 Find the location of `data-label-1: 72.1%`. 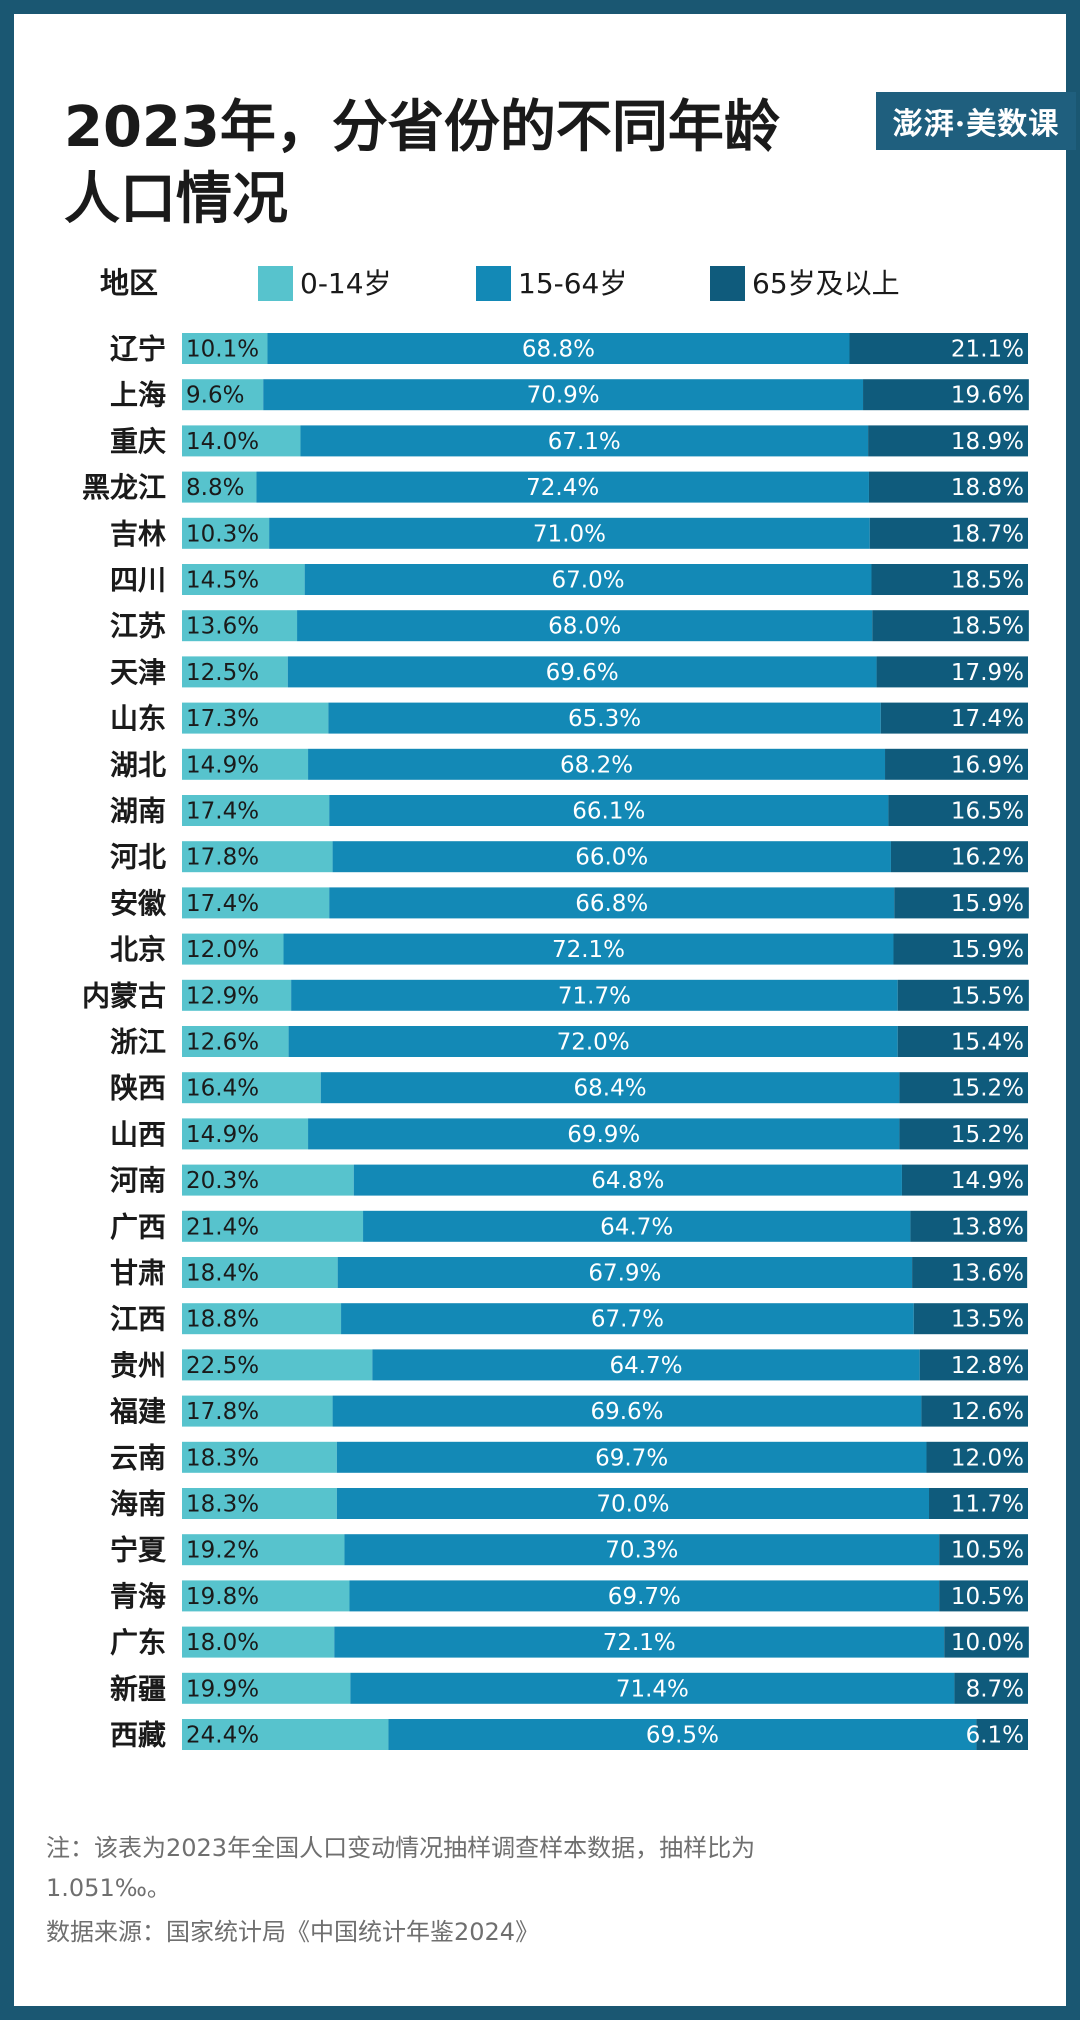

data-label-1: 72.1% is located at coordinates (639, 1643).